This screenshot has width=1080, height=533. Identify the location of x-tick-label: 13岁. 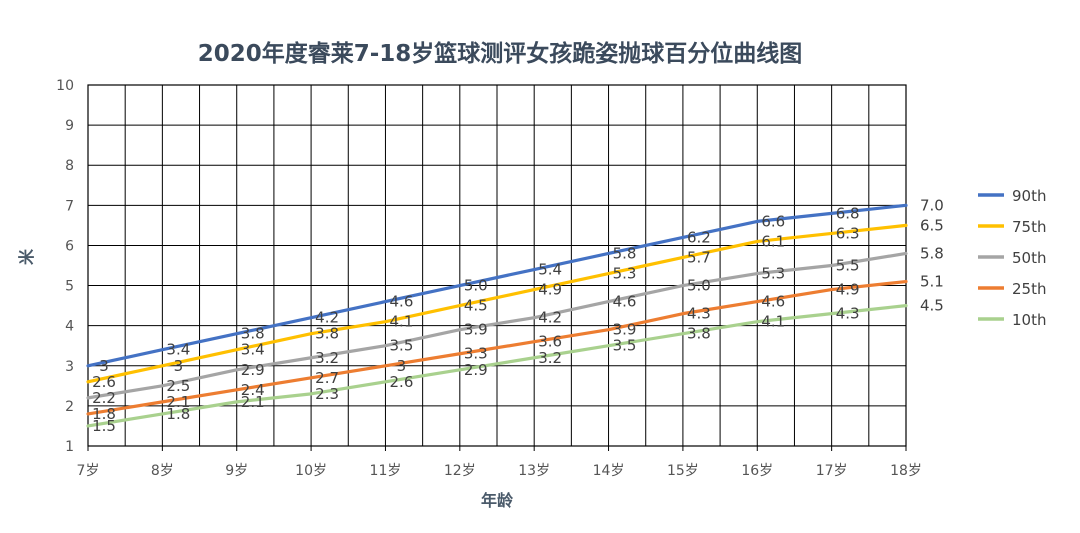
(534, 471).